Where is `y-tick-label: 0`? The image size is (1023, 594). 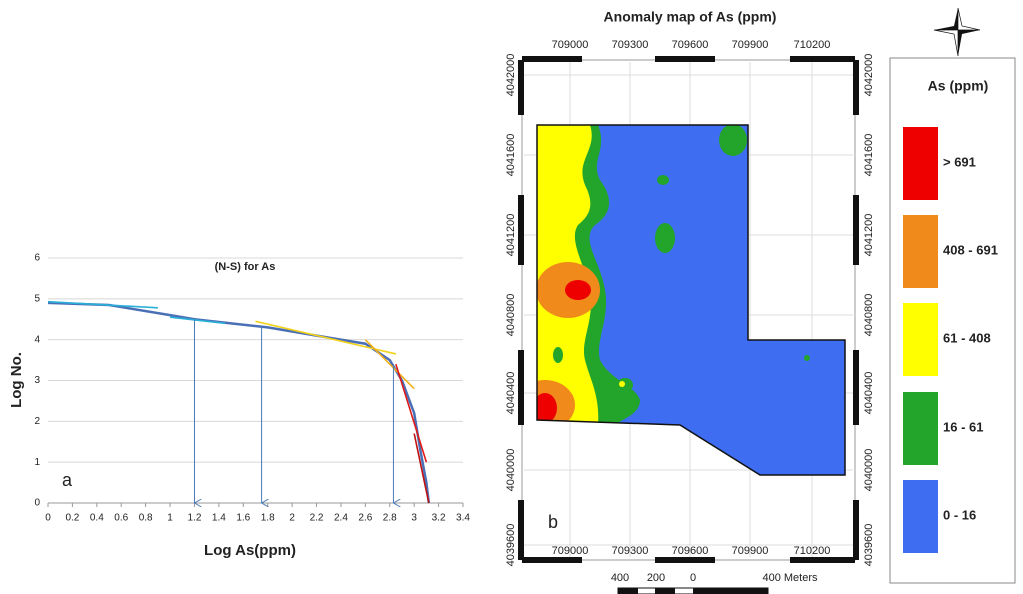
y-tick-label: 0 is located at coordinates (37, 503).